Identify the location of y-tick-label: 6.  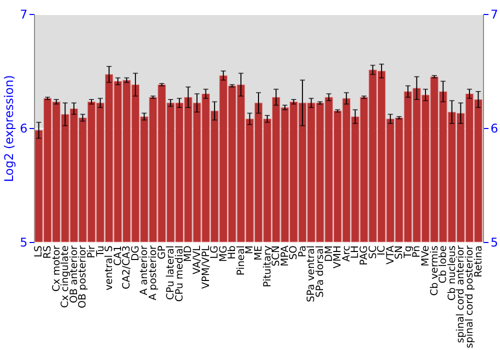
(24, 129).